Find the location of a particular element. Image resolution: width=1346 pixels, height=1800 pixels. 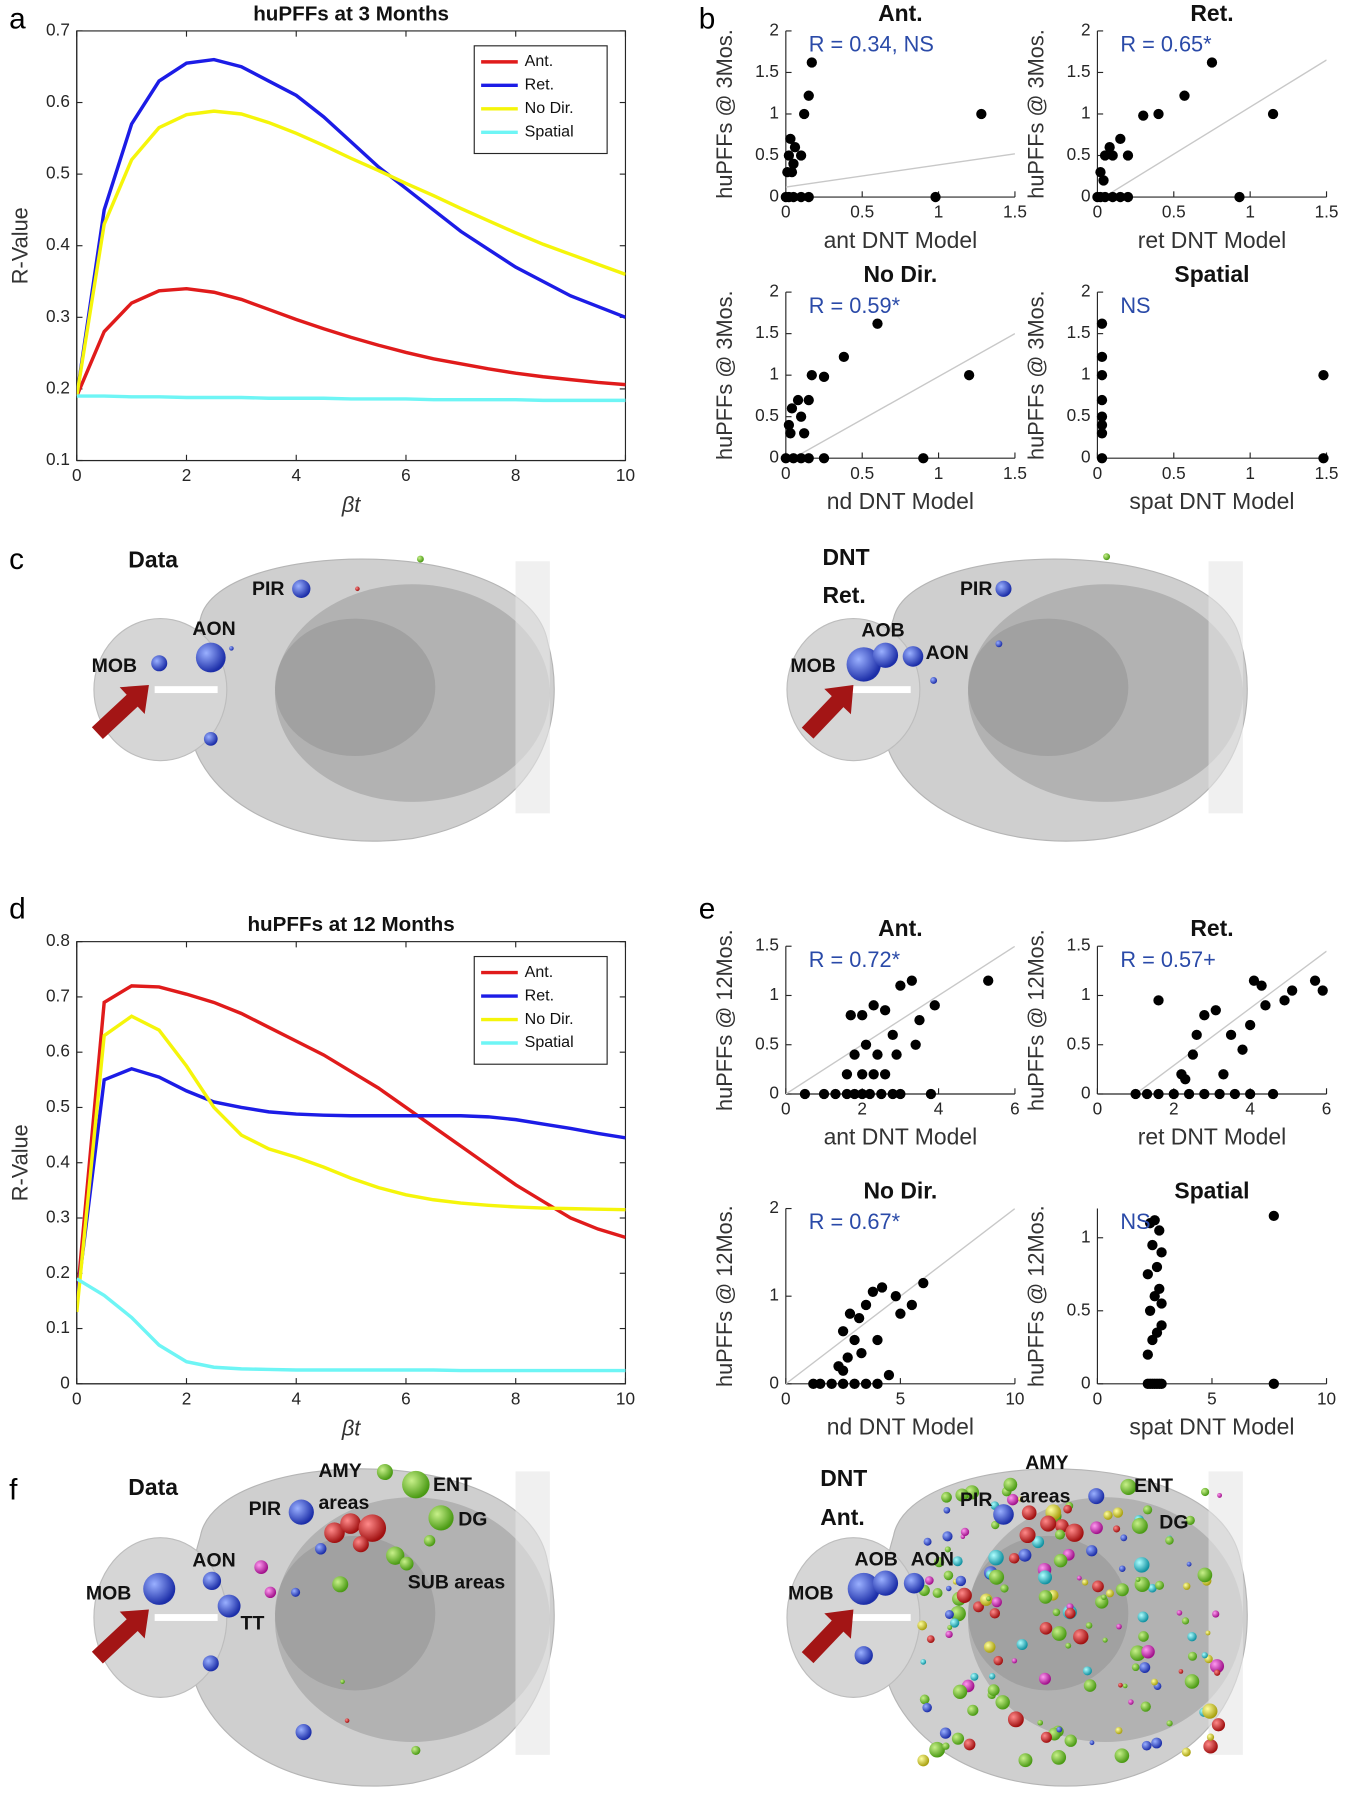

region-label: ENT is located at coordinates (1153, 1486).